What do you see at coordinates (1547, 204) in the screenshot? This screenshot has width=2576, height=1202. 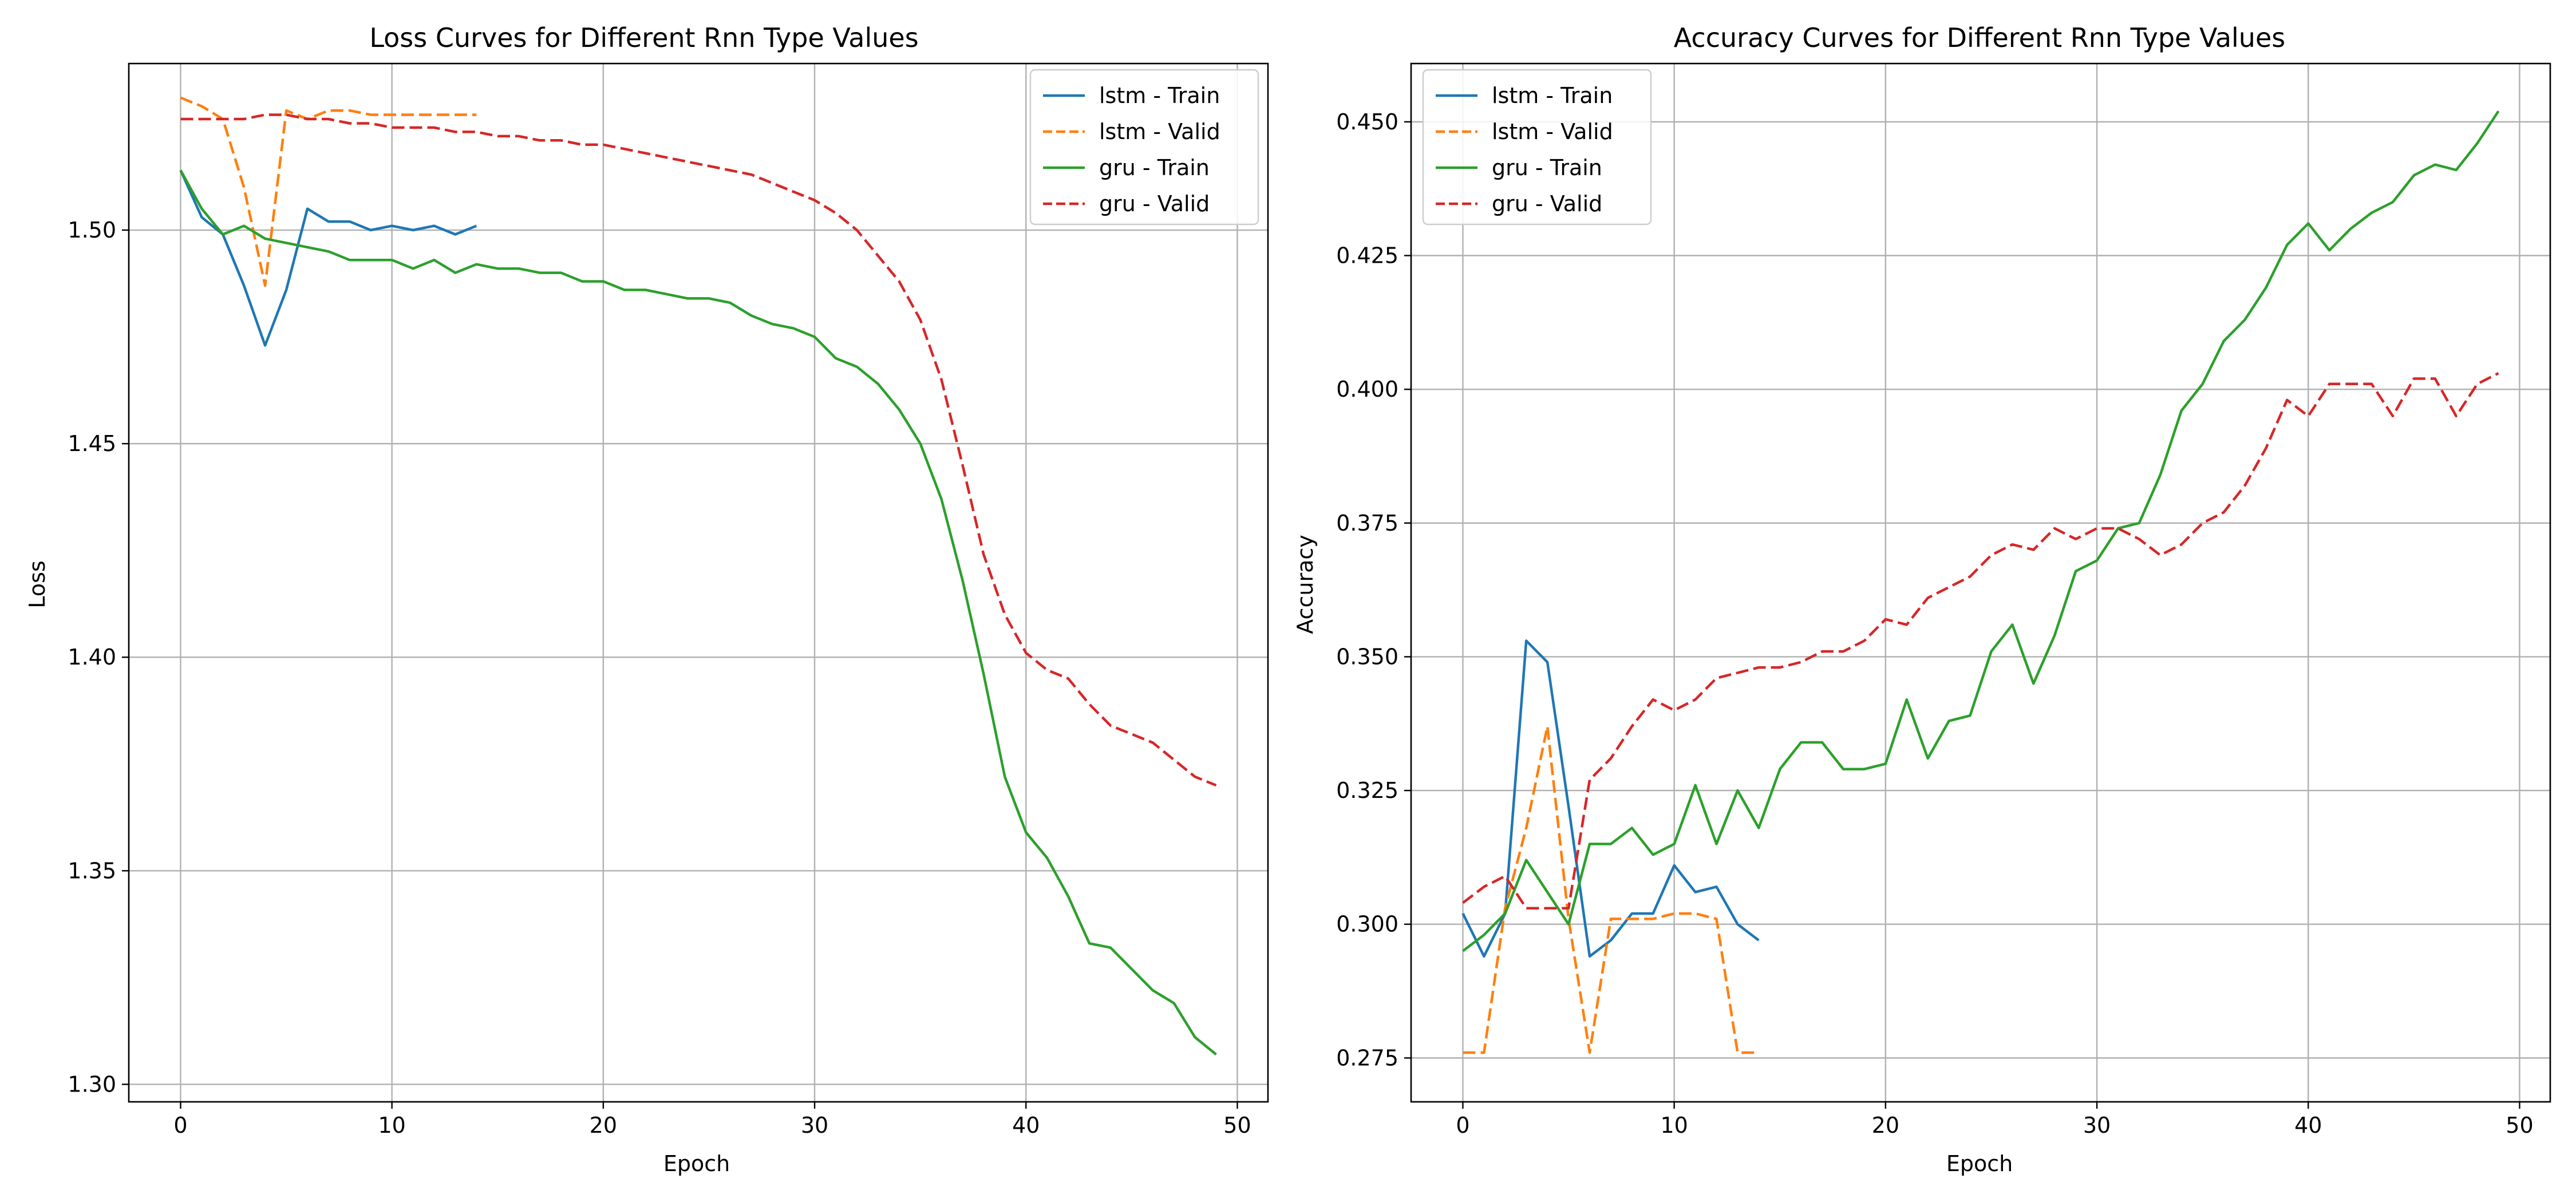 I see `accuracy-legend-label: gru - Valid` at bounding box center [1547, 204].